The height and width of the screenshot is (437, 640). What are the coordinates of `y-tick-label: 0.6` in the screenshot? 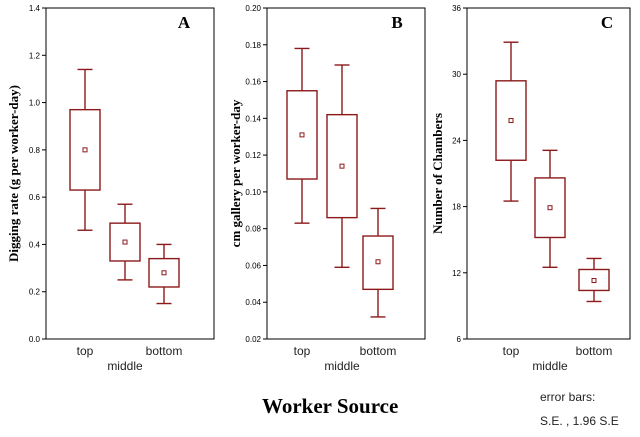 It's located at (35, 197).